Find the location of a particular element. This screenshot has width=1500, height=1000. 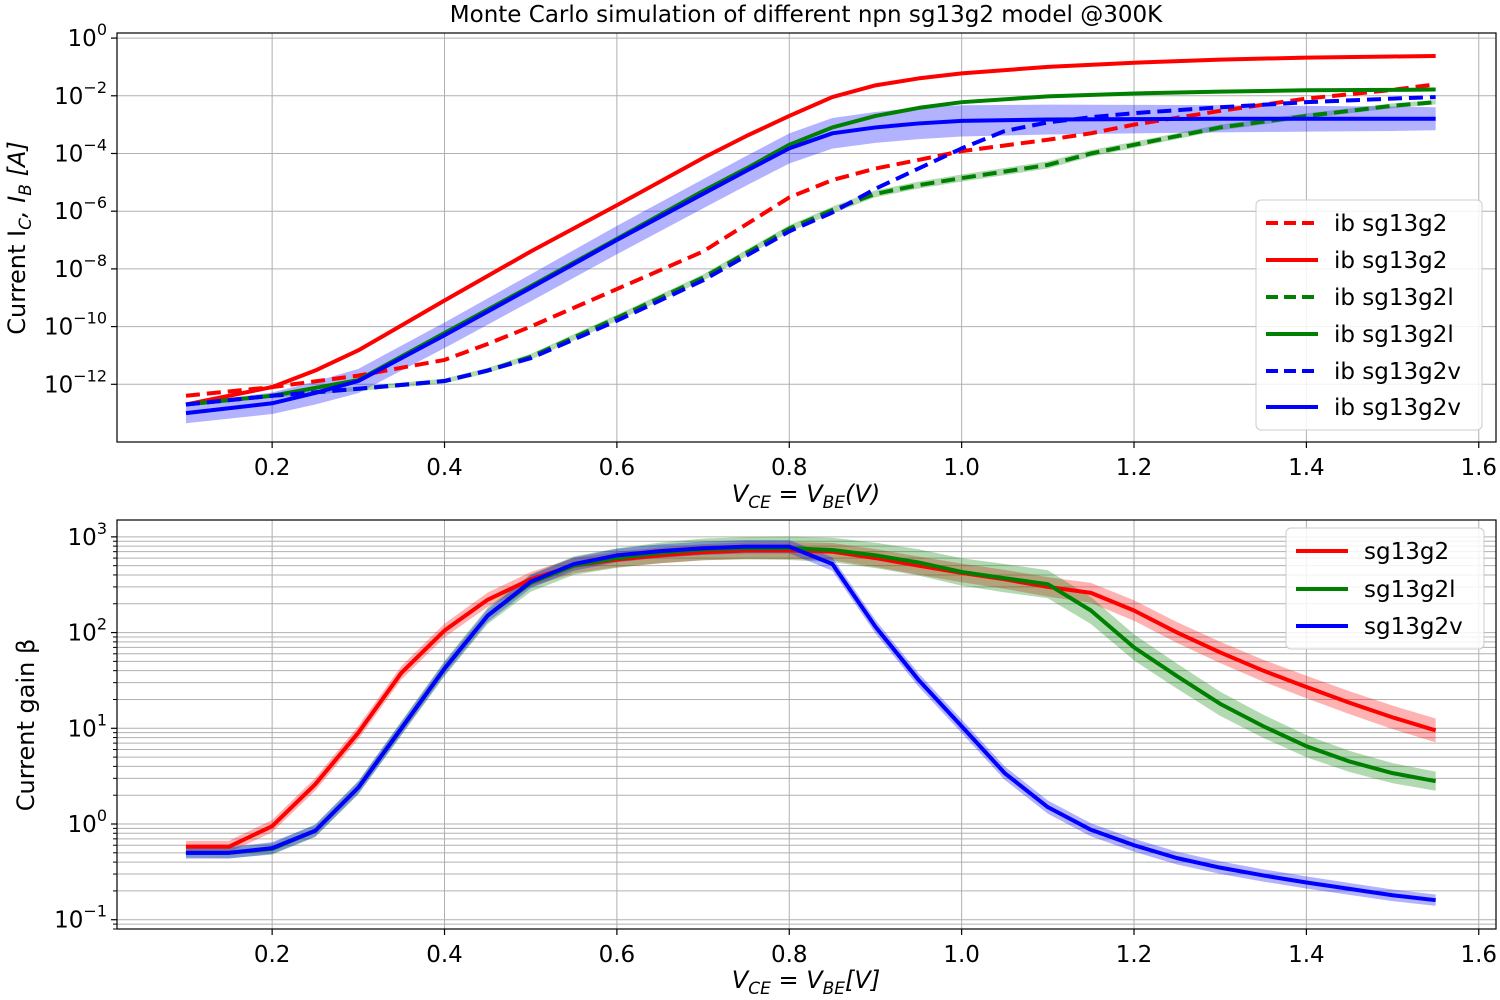

bottom-x-axis-label: VCE = VBE[V] is located at coordinates (806, 982).